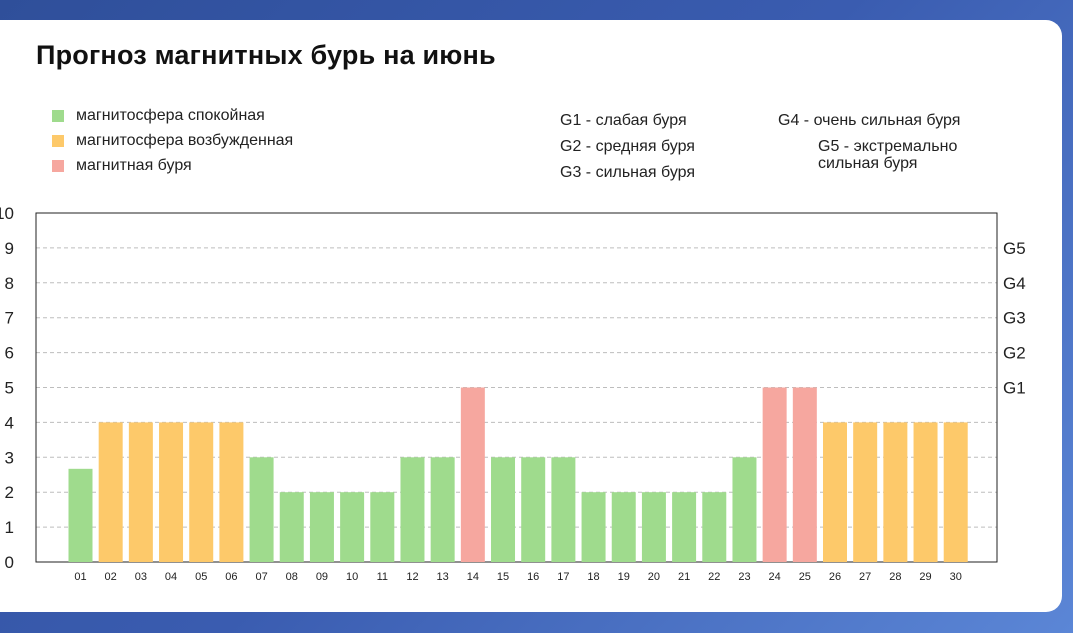 The image size is (1073, 633). Describe the element at coordinates (9, 562) in the screenshot. I see `y-tick-label: 0` at that location.